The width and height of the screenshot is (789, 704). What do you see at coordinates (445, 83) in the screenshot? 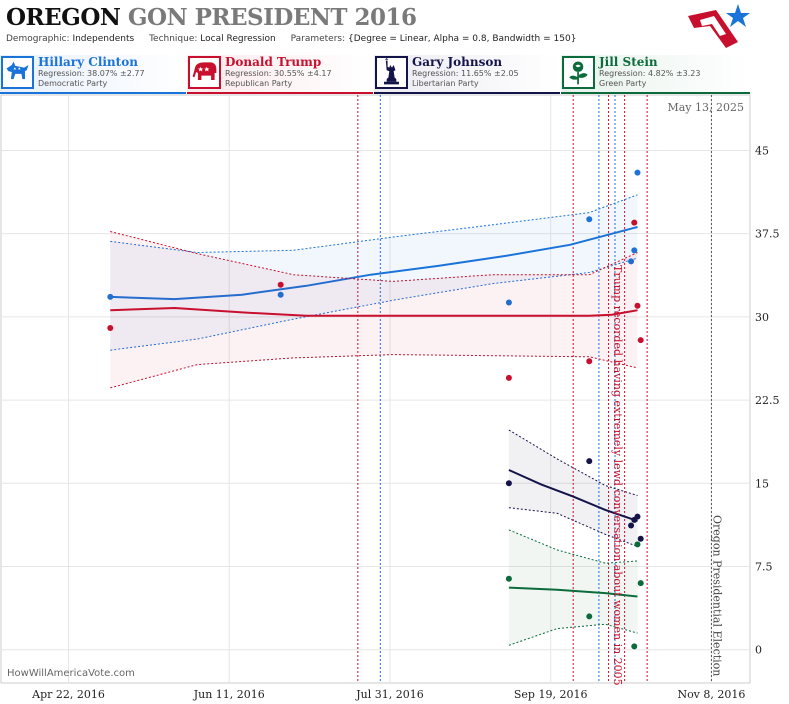
I see `candidate-party: Libertarian Party` at bounding box center [445, 83].